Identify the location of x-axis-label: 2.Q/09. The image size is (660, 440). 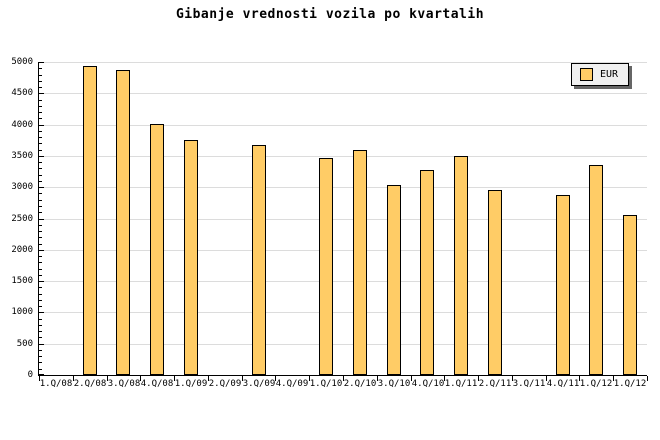
(225, 384).